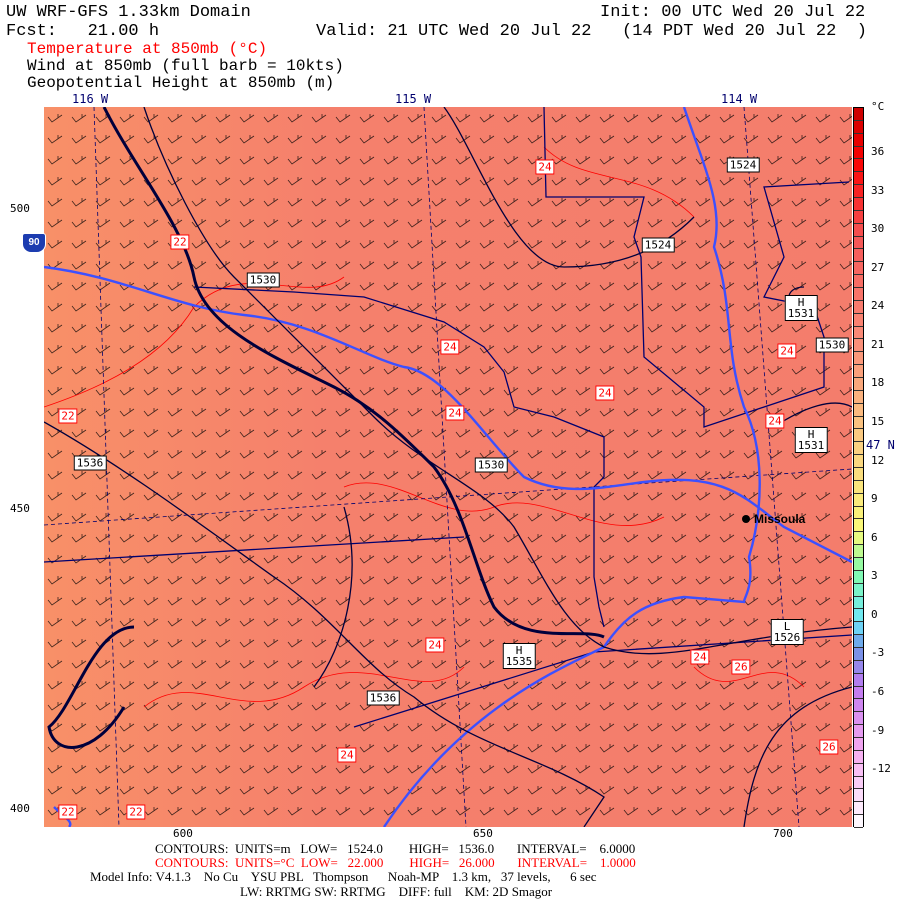 The width and height of the screenshot is (900, 900). What do you see at coordinates (743, 165) in the screenshot?
I see `height-label: 1524` at bounding box center [743, 165].